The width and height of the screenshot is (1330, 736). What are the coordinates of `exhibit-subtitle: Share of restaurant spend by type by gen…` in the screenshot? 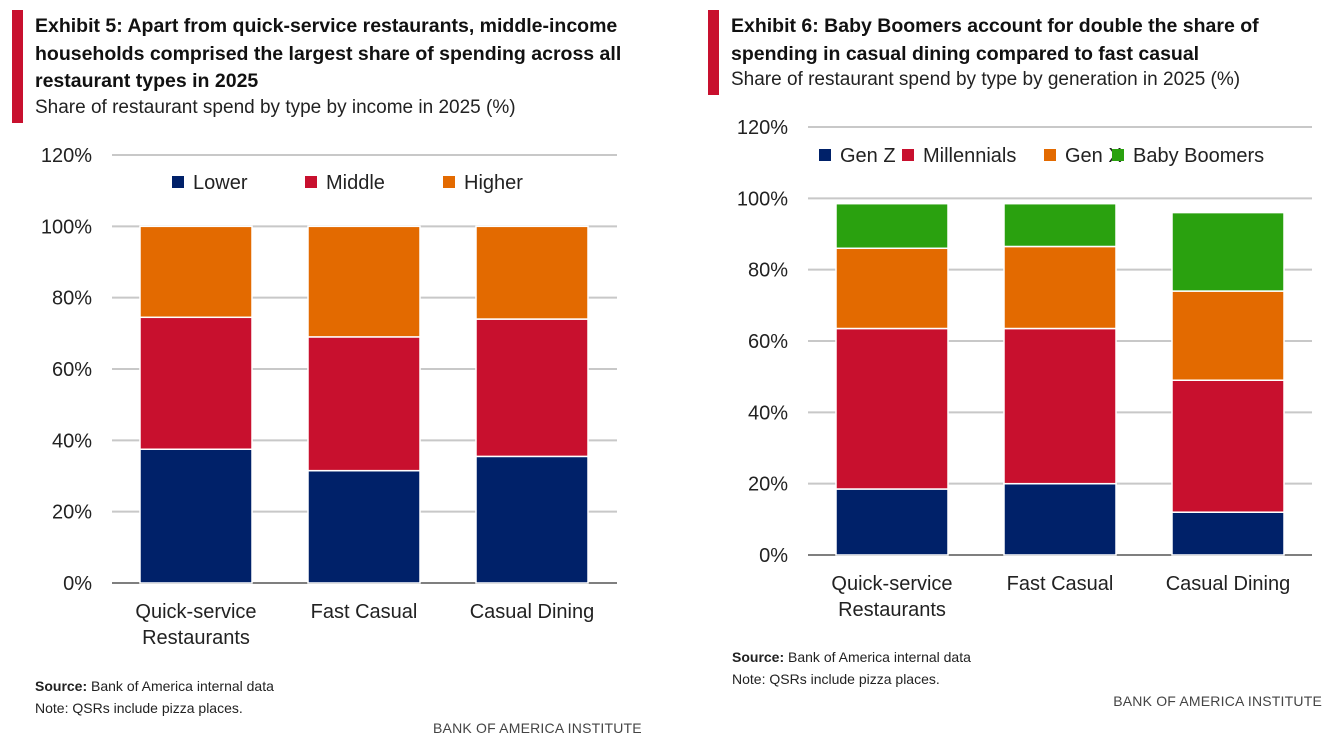 It's located at (986, 79).